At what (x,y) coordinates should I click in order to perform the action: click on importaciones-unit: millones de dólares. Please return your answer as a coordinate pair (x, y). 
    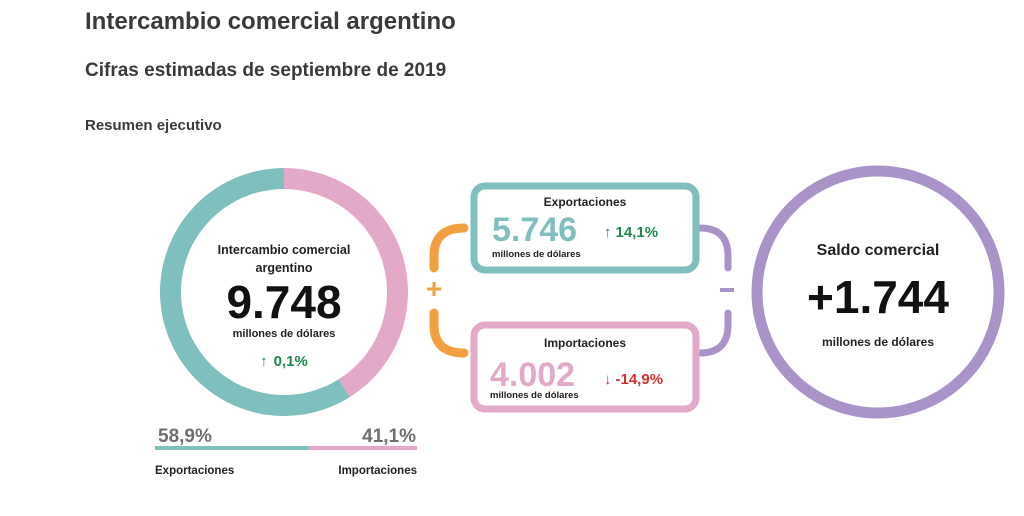
    Looking at the image, I should click on (534, 395).